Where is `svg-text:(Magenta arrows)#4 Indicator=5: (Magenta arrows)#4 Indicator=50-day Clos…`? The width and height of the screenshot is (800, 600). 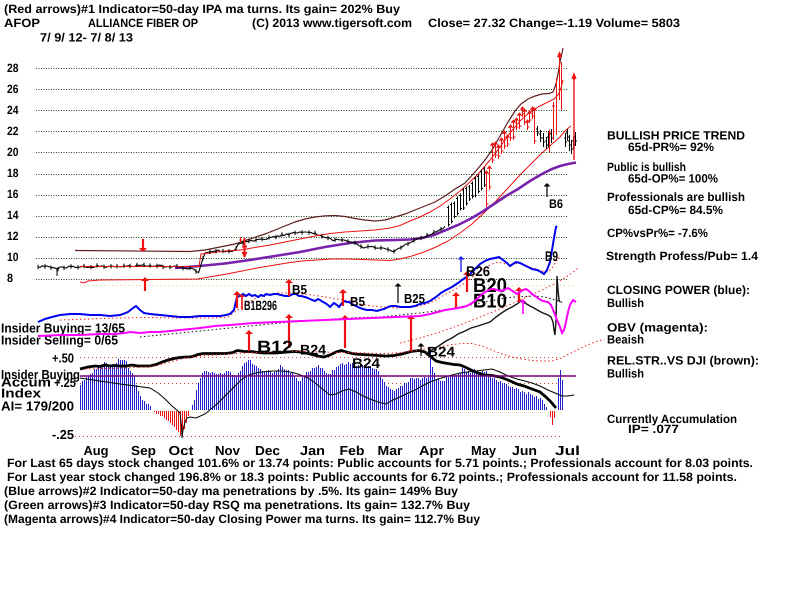 svg-text:(Magenta arrows)#4 Indicator=5: (Magenta arrows)#4 Indicator=50-day Clos… is located at coordinates (242, 519).